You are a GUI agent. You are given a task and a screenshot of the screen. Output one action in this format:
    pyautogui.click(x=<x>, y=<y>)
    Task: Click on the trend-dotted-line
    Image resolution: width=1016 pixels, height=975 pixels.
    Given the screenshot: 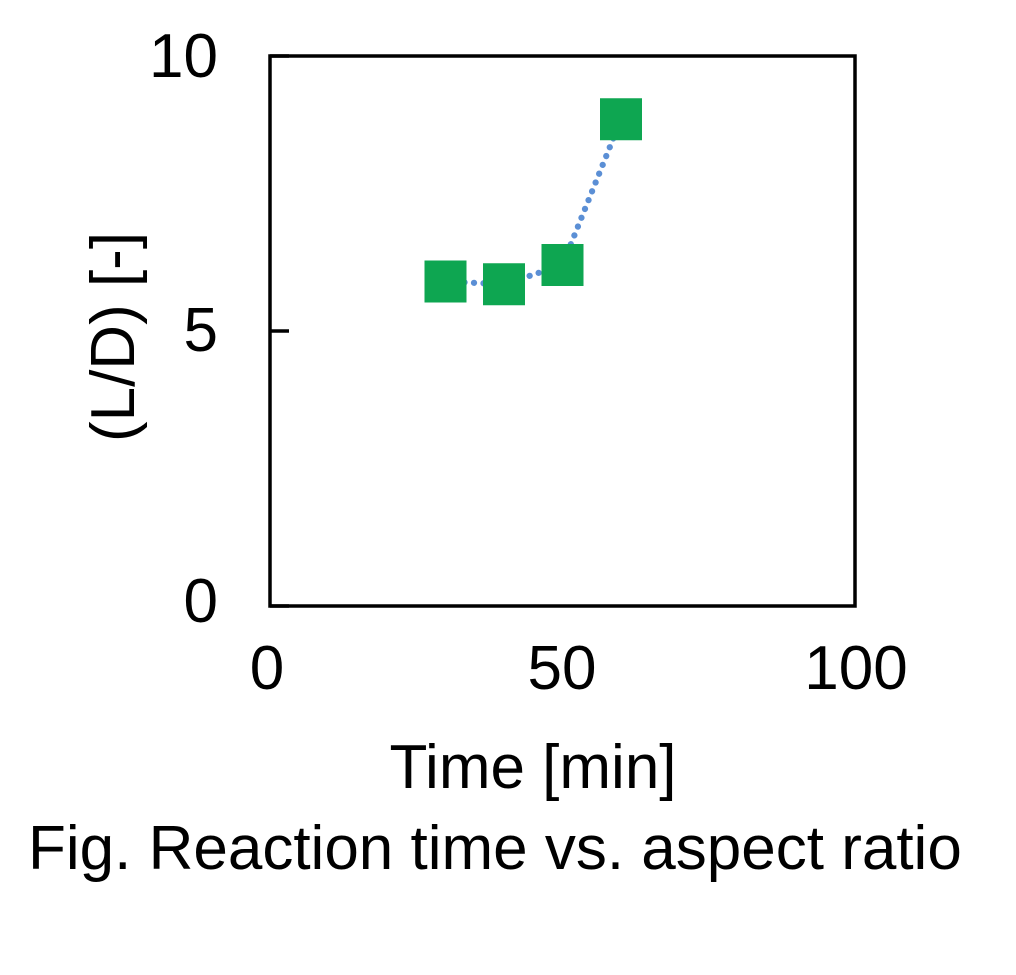 What is the action you would take?
    pyautogui.click(x=533, y=202)
    